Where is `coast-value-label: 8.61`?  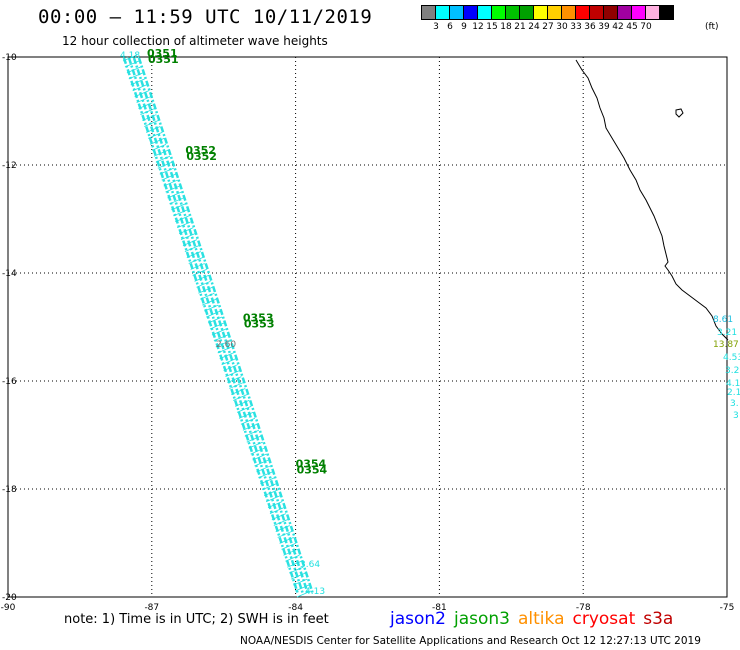 coast-value-label: 8.61 is located at coordinates (723, 320).